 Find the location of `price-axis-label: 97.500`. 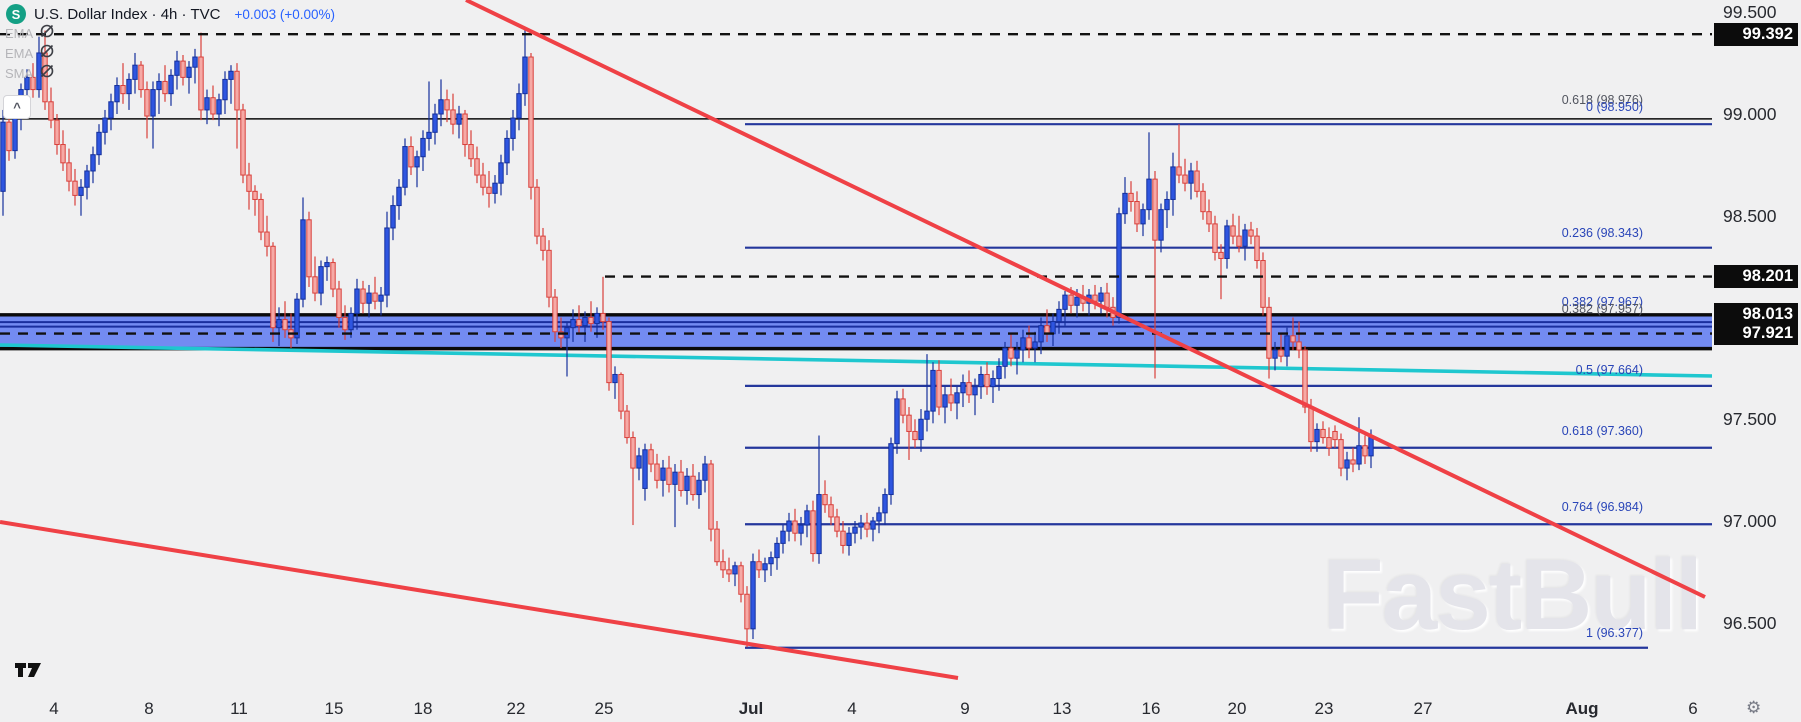

price-axis-label: 97.500 is located at coordinates (1750, 419).